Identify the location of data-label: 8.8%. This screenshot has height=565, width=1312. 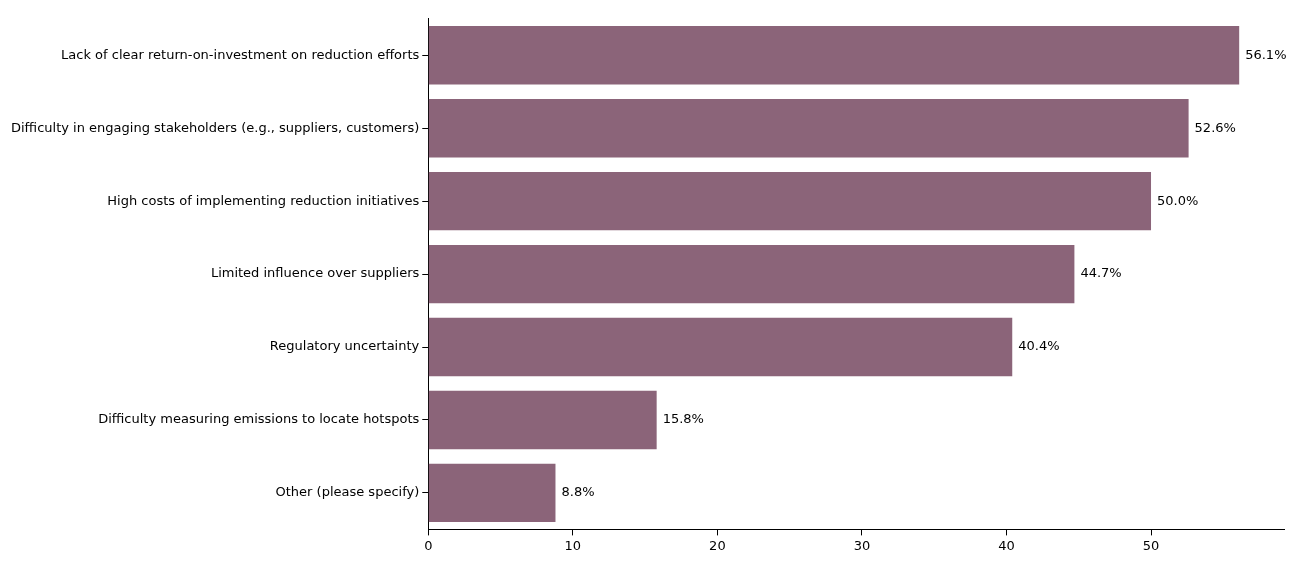
(578, 492).